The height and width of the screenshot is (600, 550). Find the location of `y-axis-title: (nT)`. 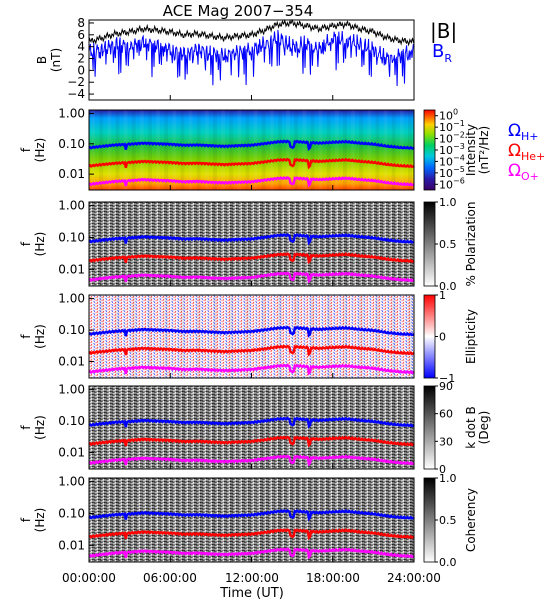

y-axis-title: (nT) is located at coordinates (56, 60).